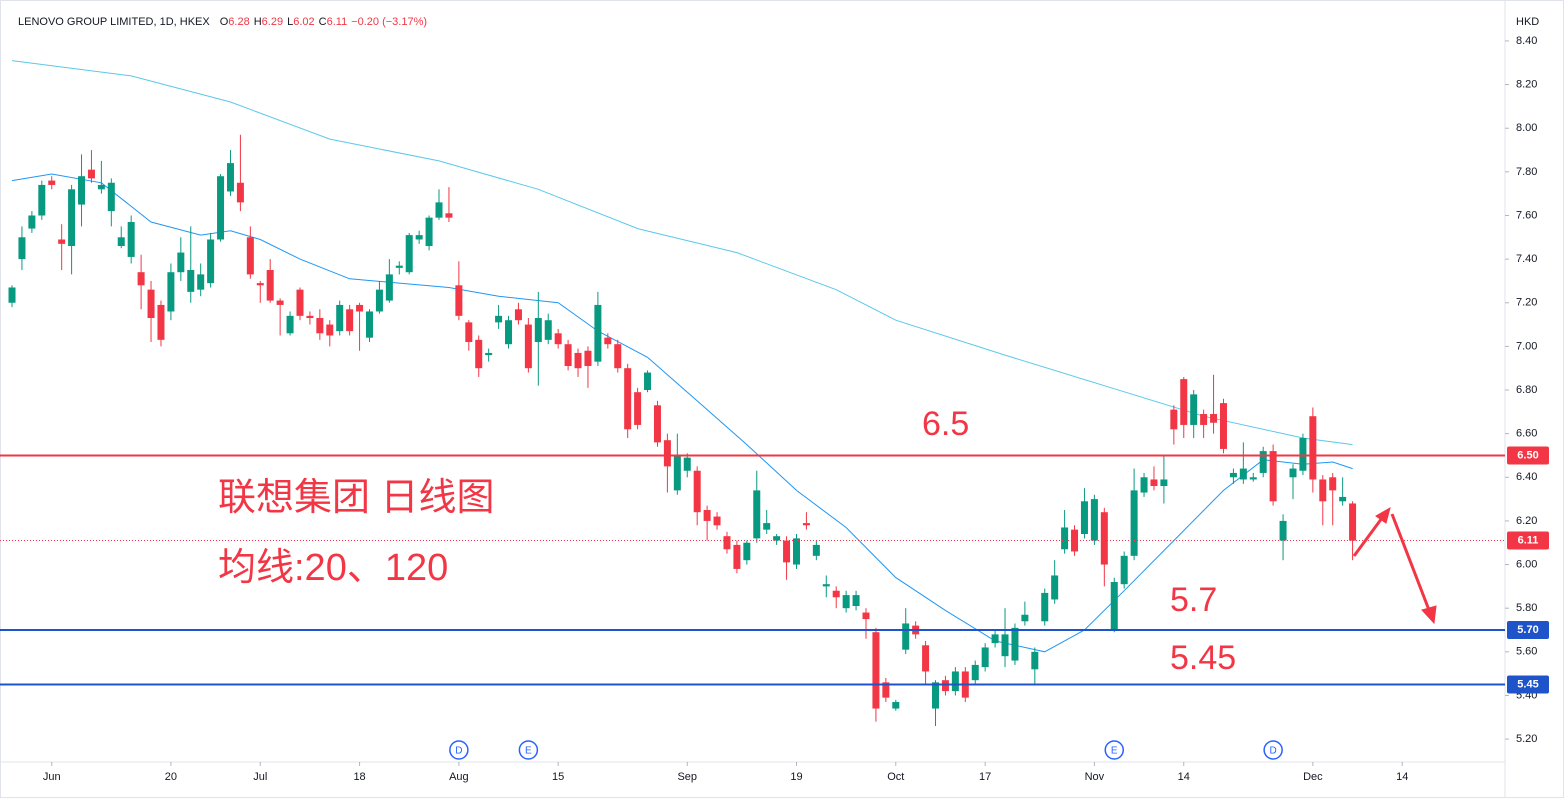  Describe the element at coordinates (323, 22) in the screenshot. I see `ohlc-key: C` at that location.